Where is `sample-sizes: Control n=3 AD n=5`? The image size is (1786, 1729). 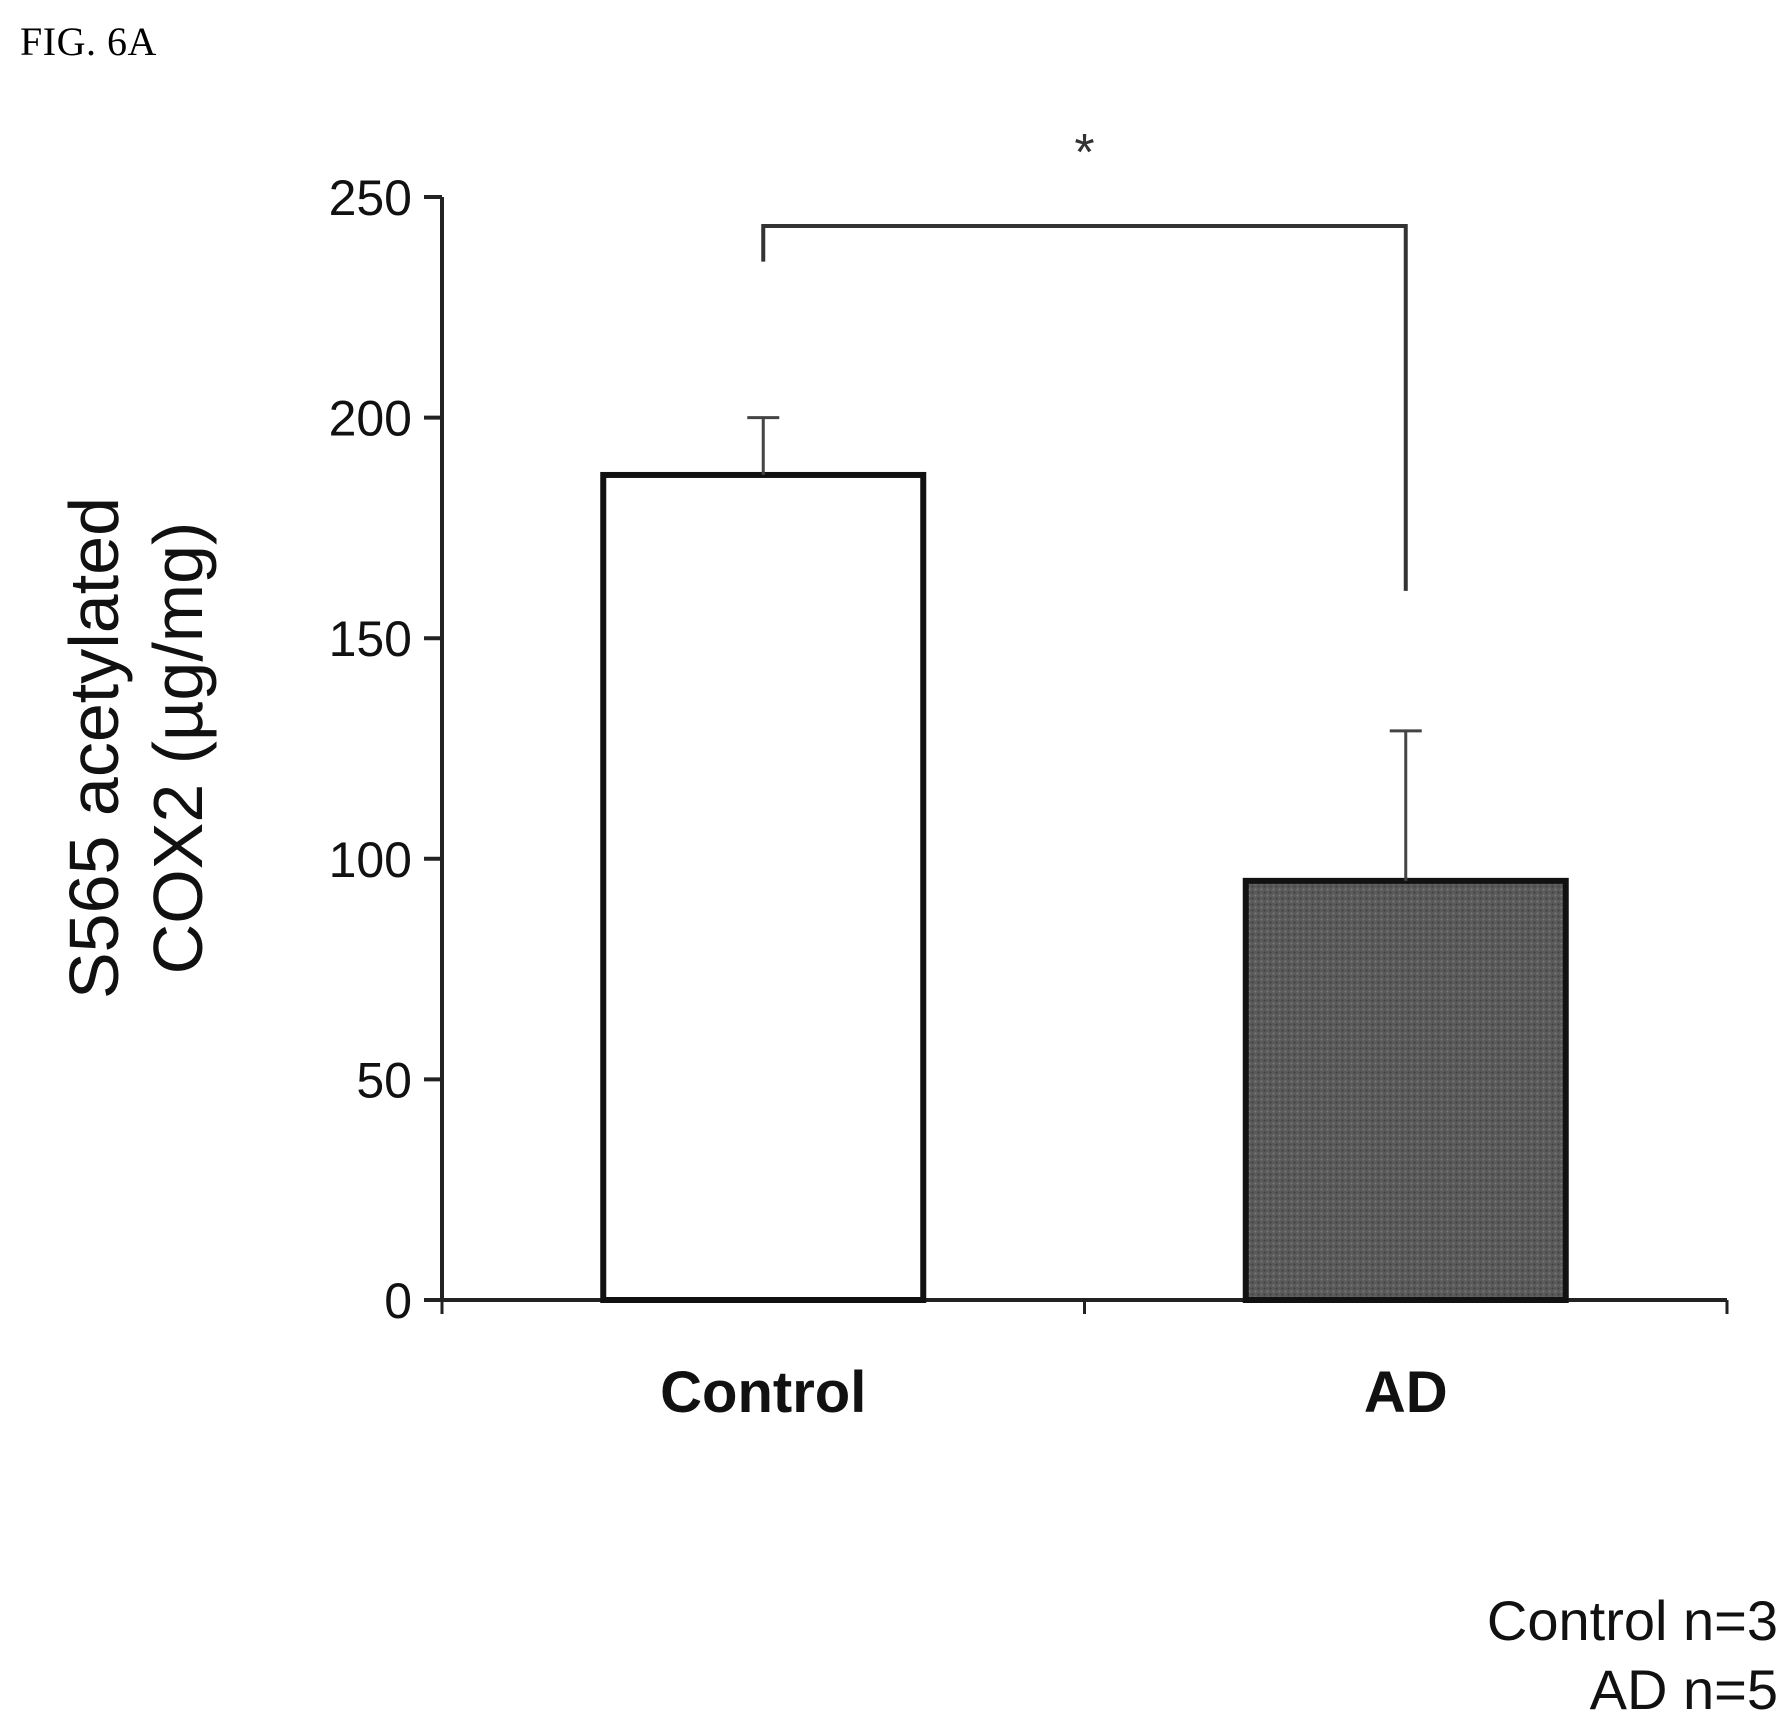
sample-sizes: Control n=3 AD n=5 is located at coordinates (1632, 1655).